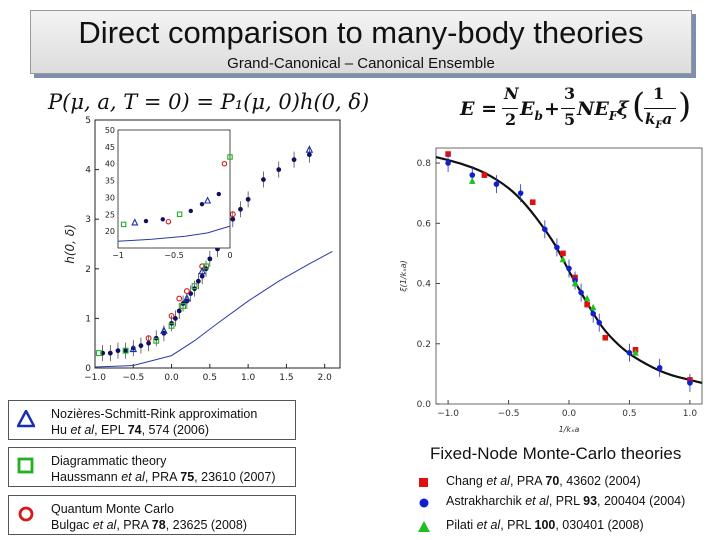 This screenshot has width=720, height=540. I want to click on x-axis-label: 1/kₓa, so click(569, 429).